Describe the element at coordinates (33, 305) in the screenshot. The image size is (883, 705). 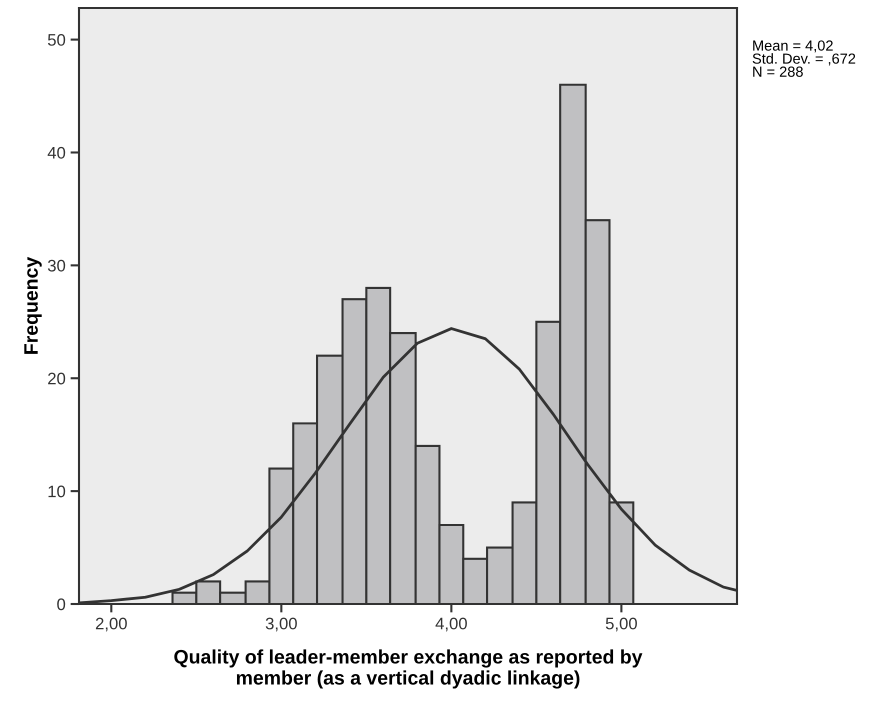
I see `y-axis-title: Frequency` at that location.